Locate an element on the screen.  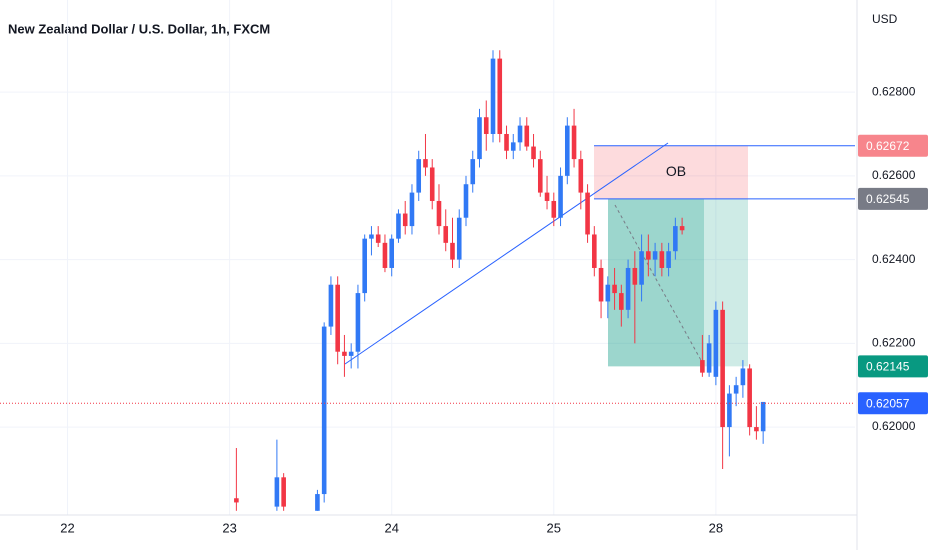
x-tick-label: 23 is located at coordinates (229, 527).